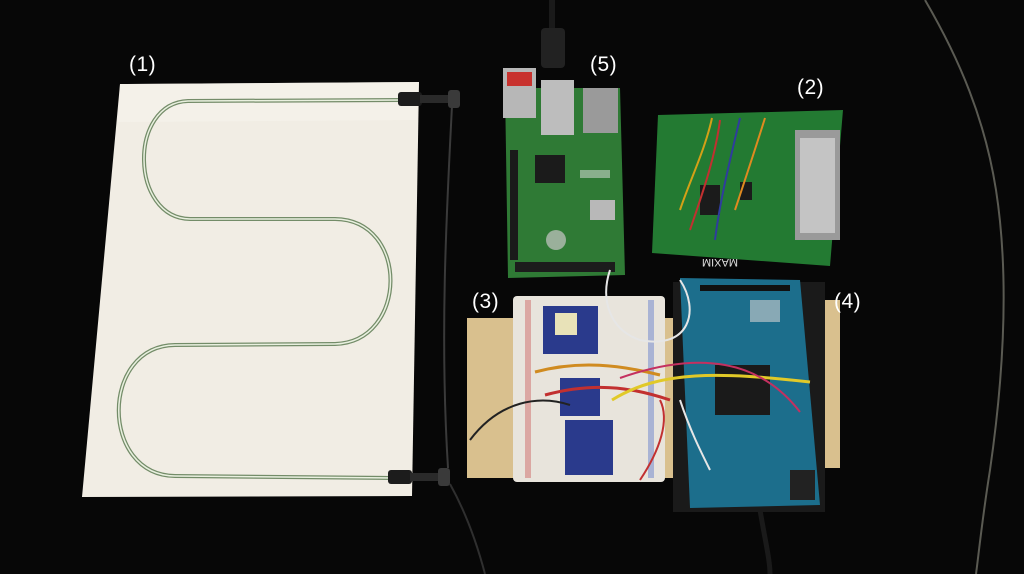 Image resolution: width=1024 pixels, height=574 pixels. I want to click on maxim-logo: MAXIM, so click(720, 262).